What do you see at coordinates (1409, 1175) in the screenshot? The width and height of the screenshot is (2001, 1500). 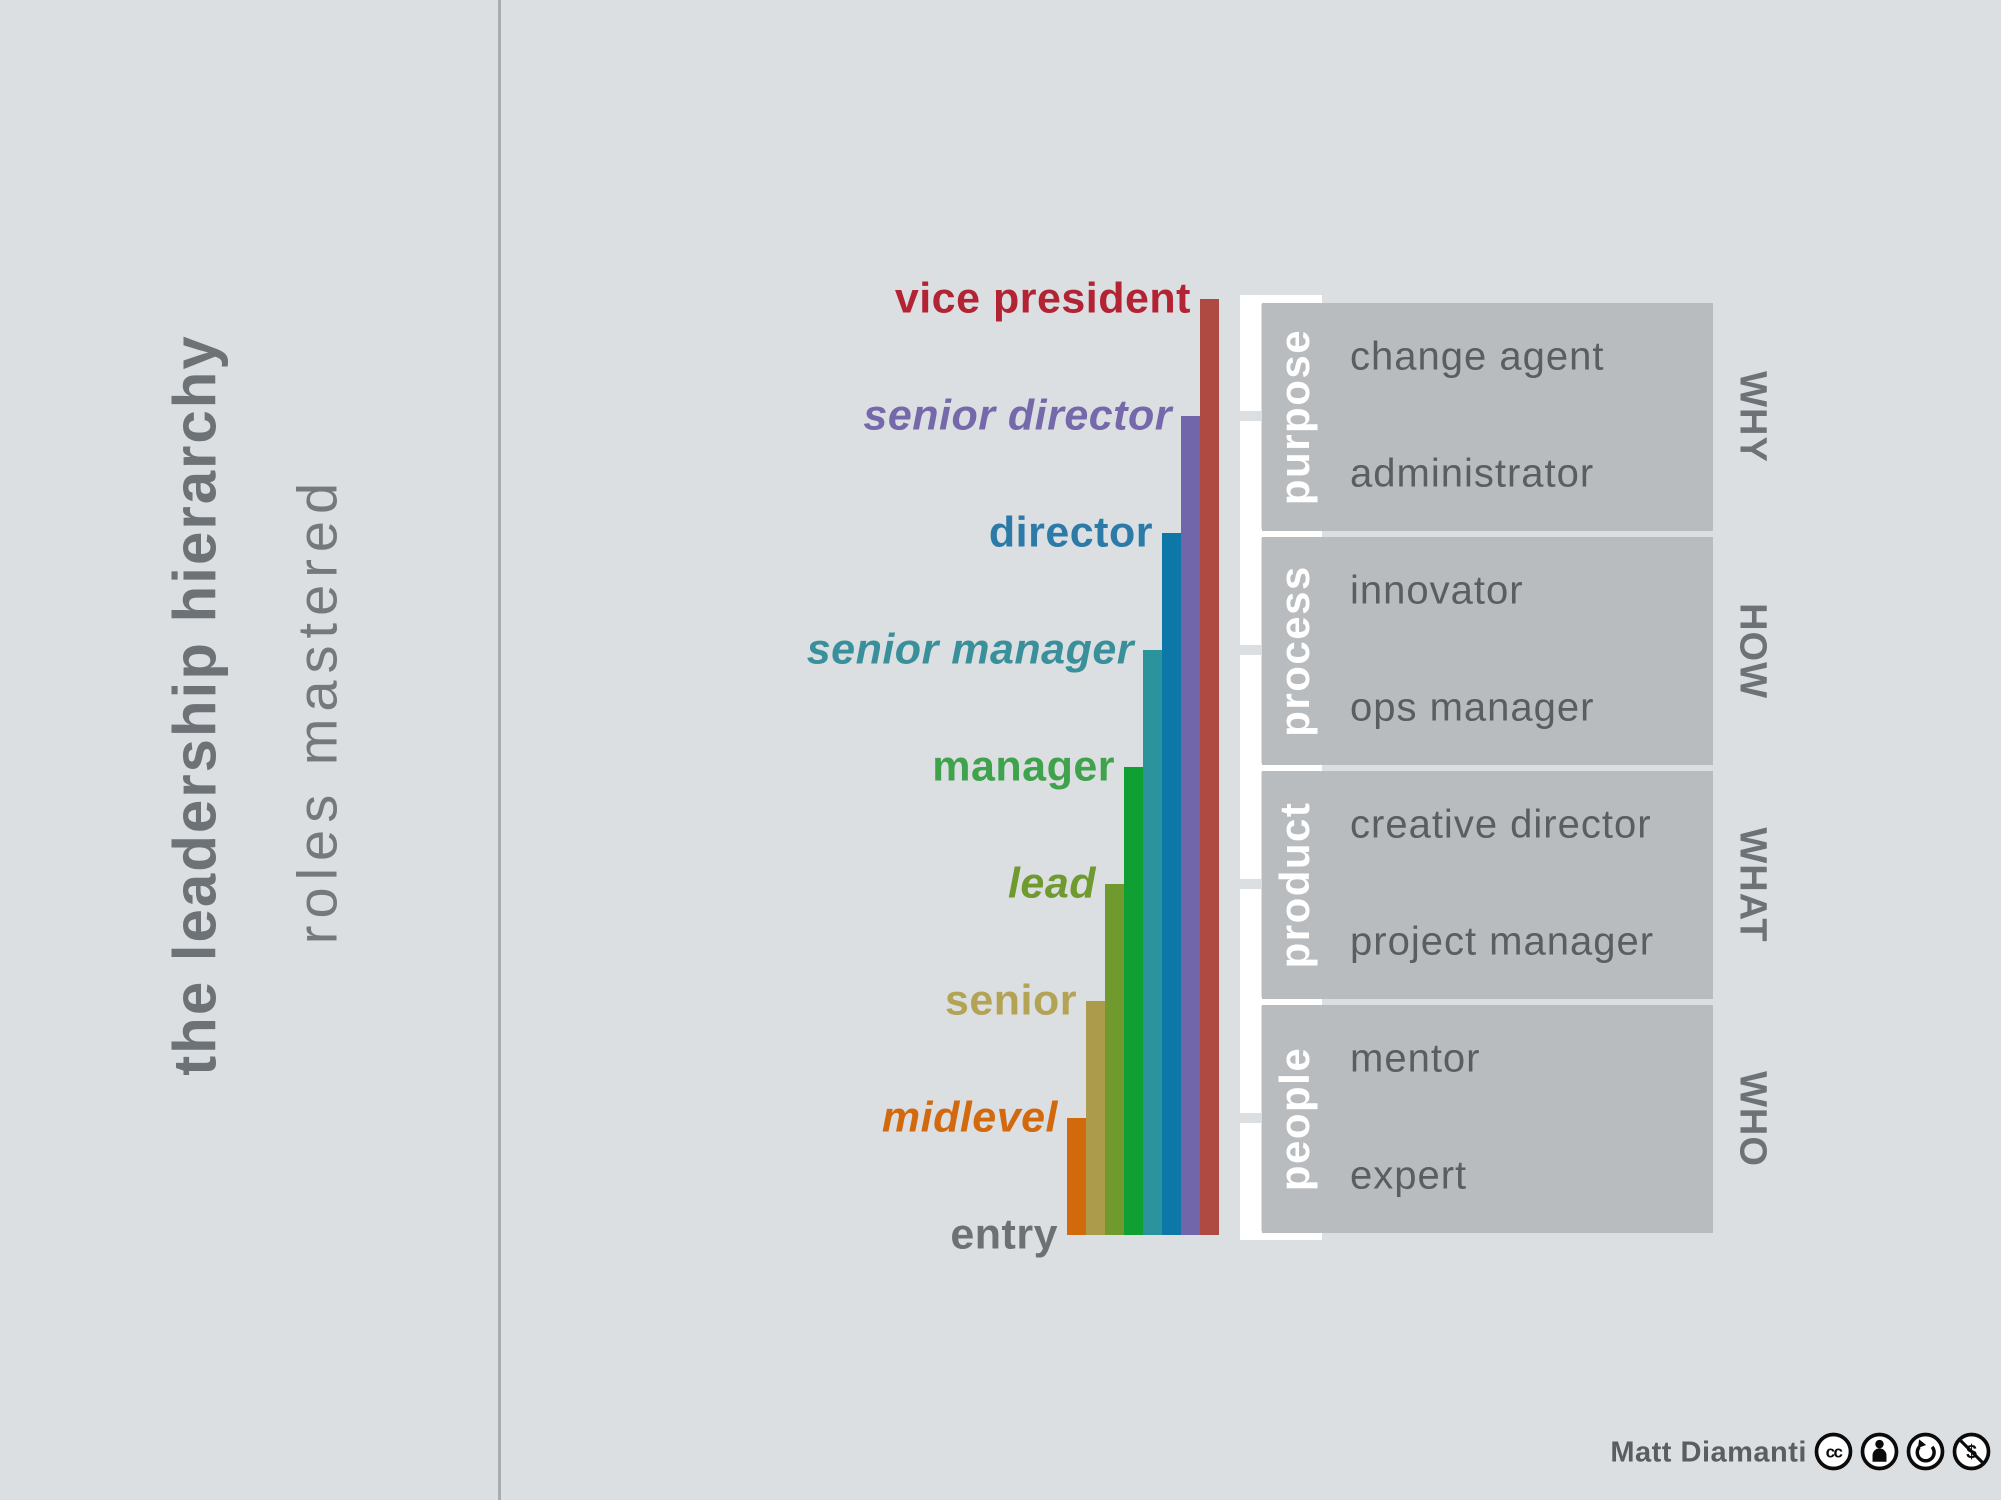 I see `quadrant-role: expert` at bounding box center [1409, 1175].